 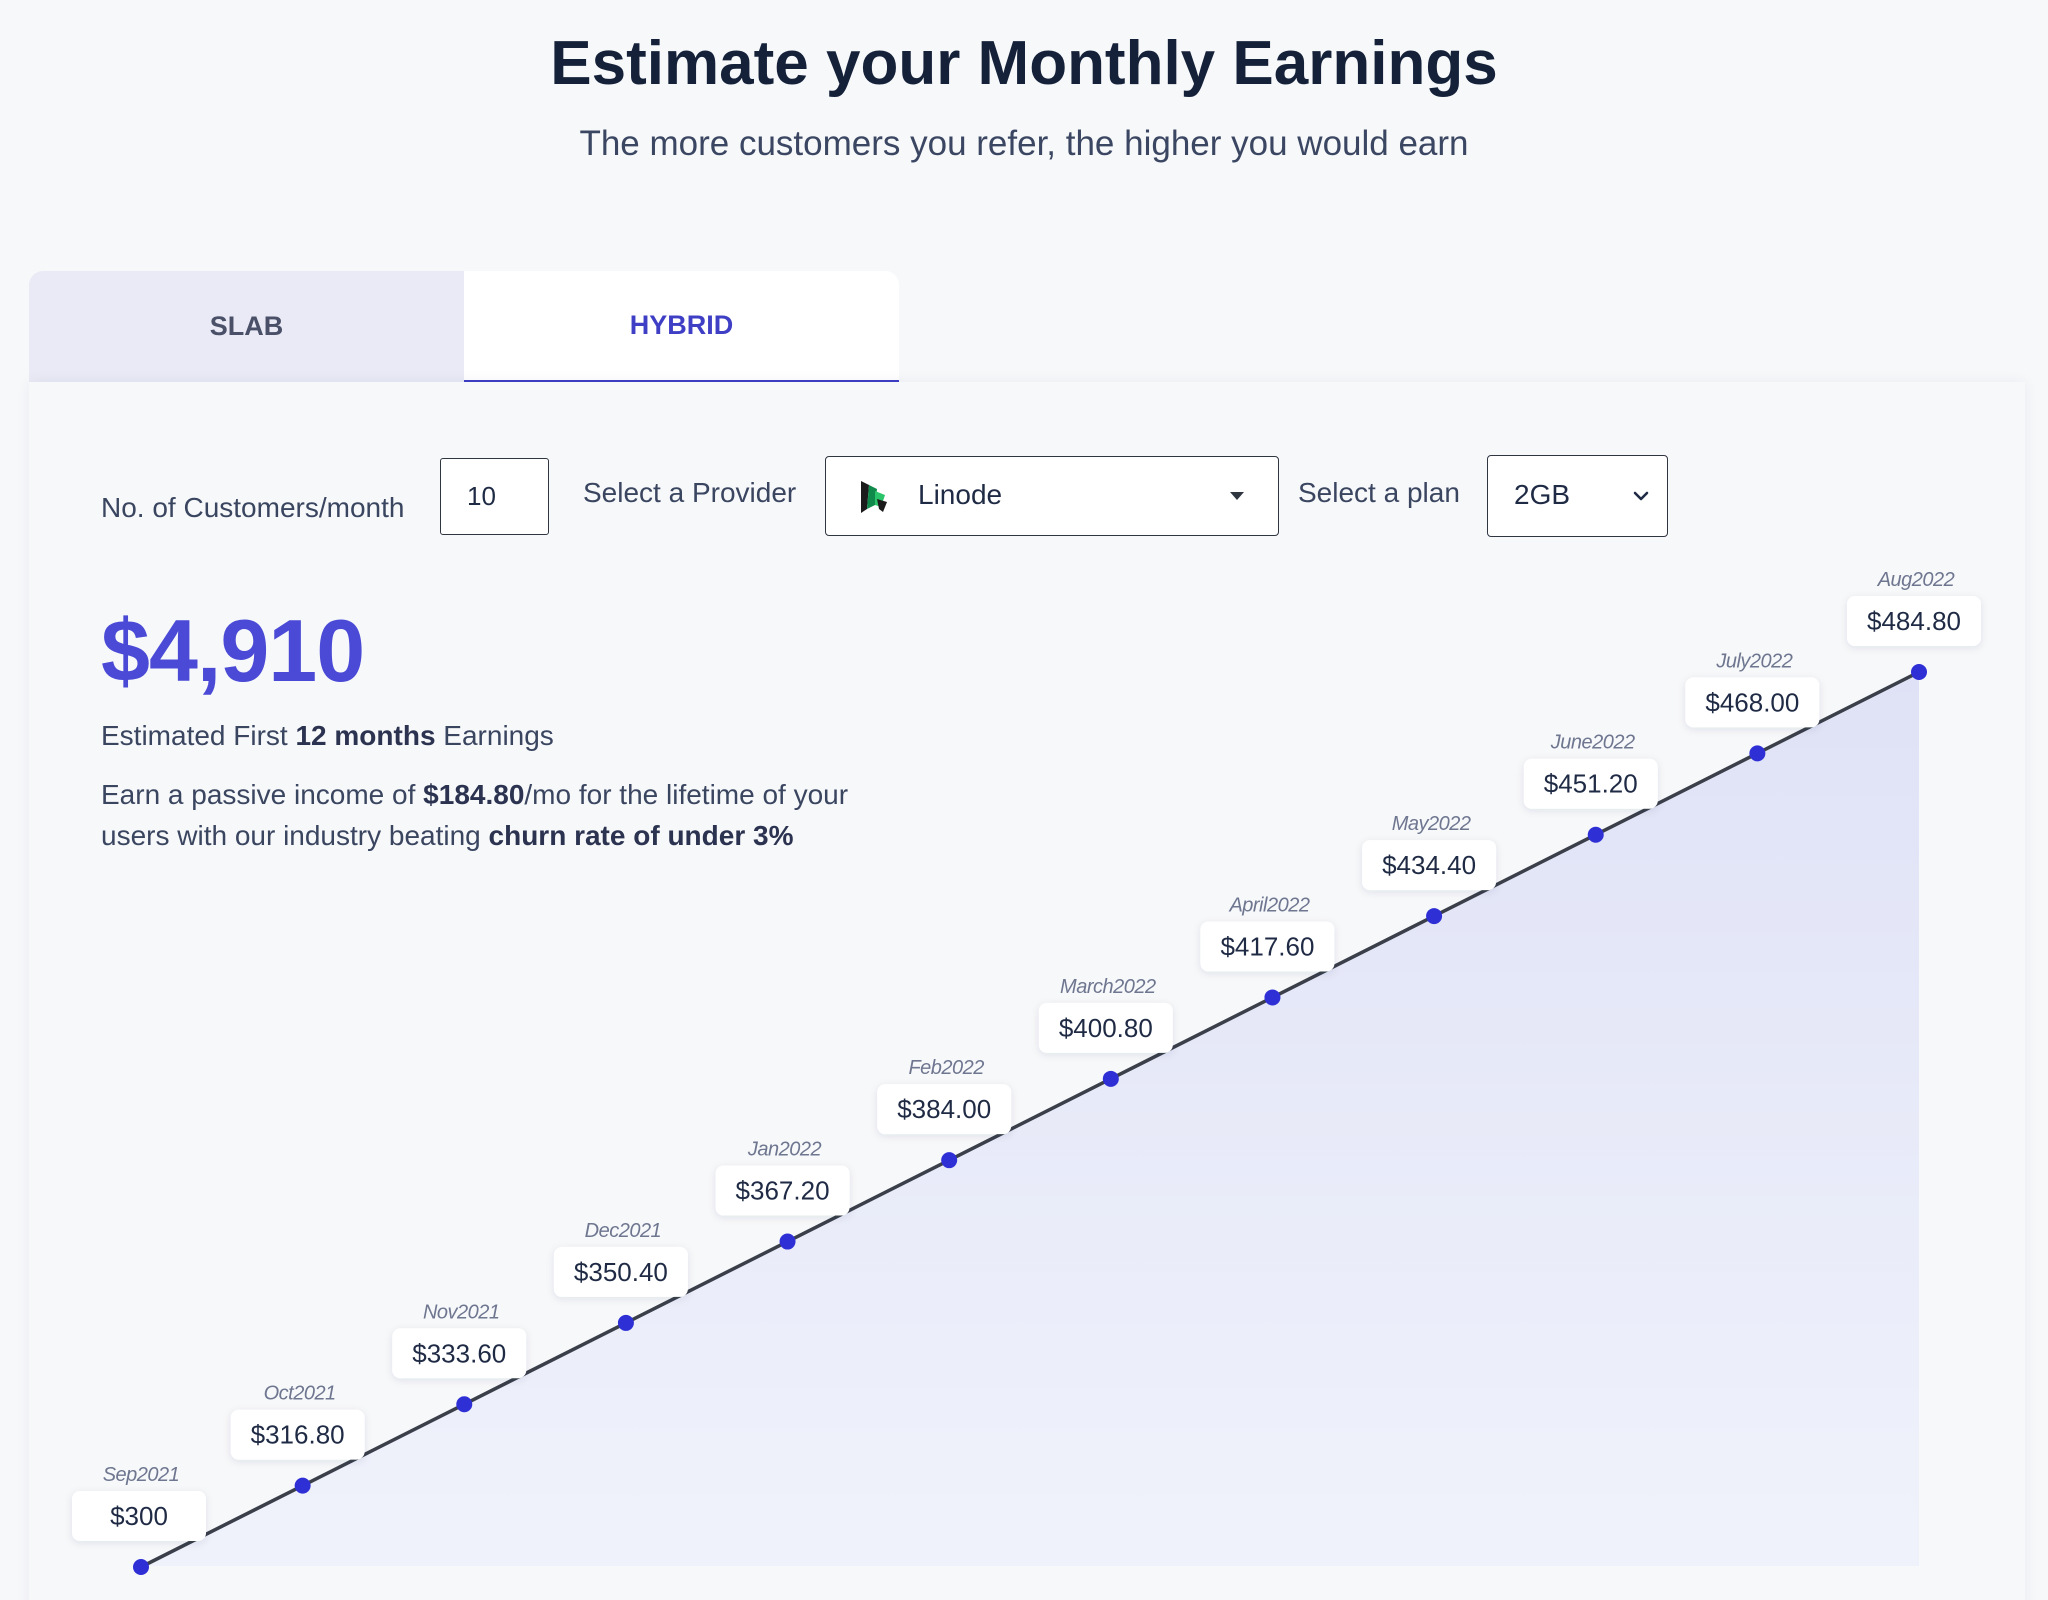 What do you see at coordinates (1753, 661) in the screenshot?
I see `x-tick-label: July2022` at bounding box center [1753, 661].